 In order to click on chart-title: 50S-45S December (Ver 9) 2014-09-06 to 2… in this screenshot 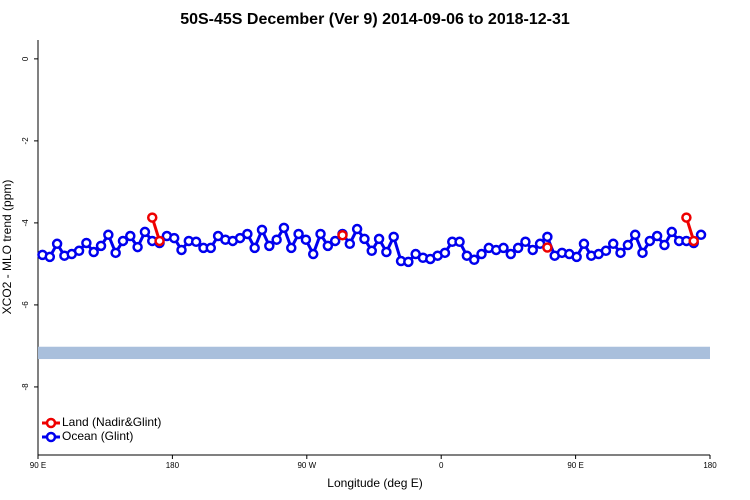, I will do `click(375, 19)`.